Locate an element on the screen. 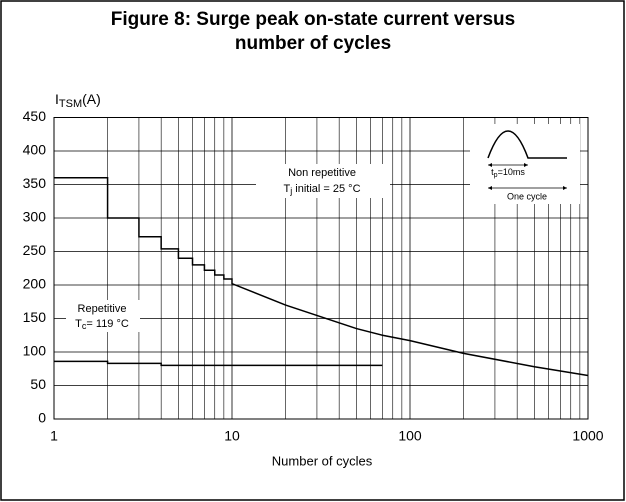 The image size is (626, 502). y-tick-label: 300 is located at coordinates (35, 217).